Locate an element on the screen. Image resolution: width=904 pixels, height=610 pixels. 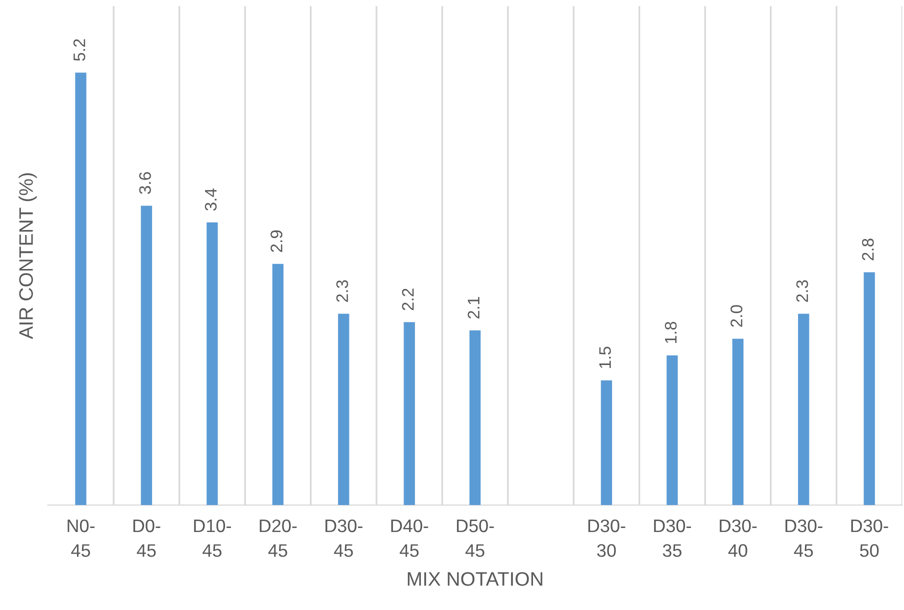
data-label: 1.8 is located at coordinates (670, 333).